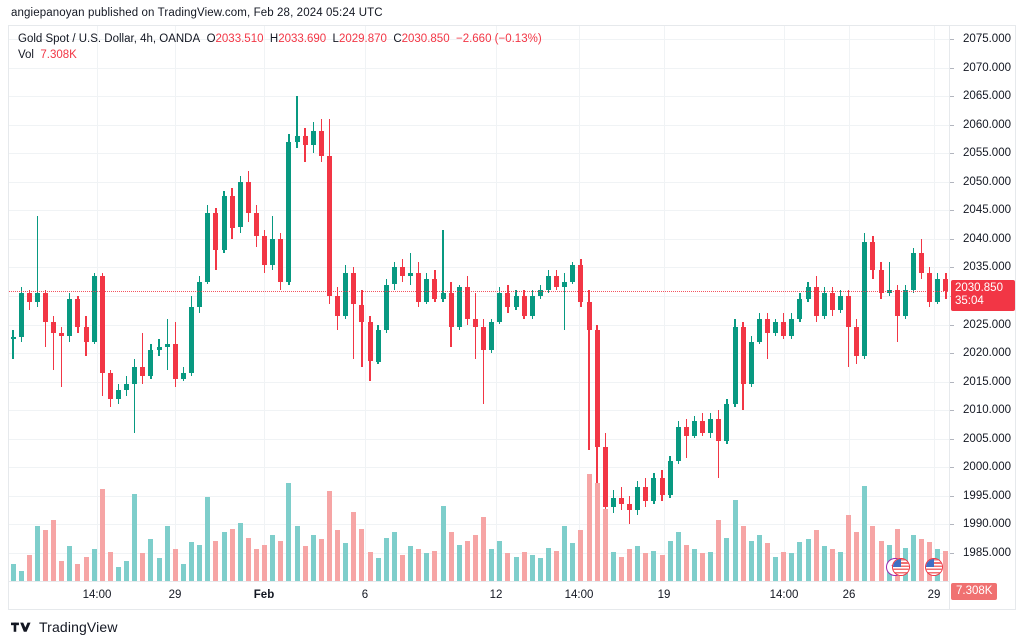 This screenshot has height=643, width=1024. What do you see at coordinates (987, 238) in the screenshot?
I see `price-axis-tick-label: 2040.000` at bounding box center [987, 238].